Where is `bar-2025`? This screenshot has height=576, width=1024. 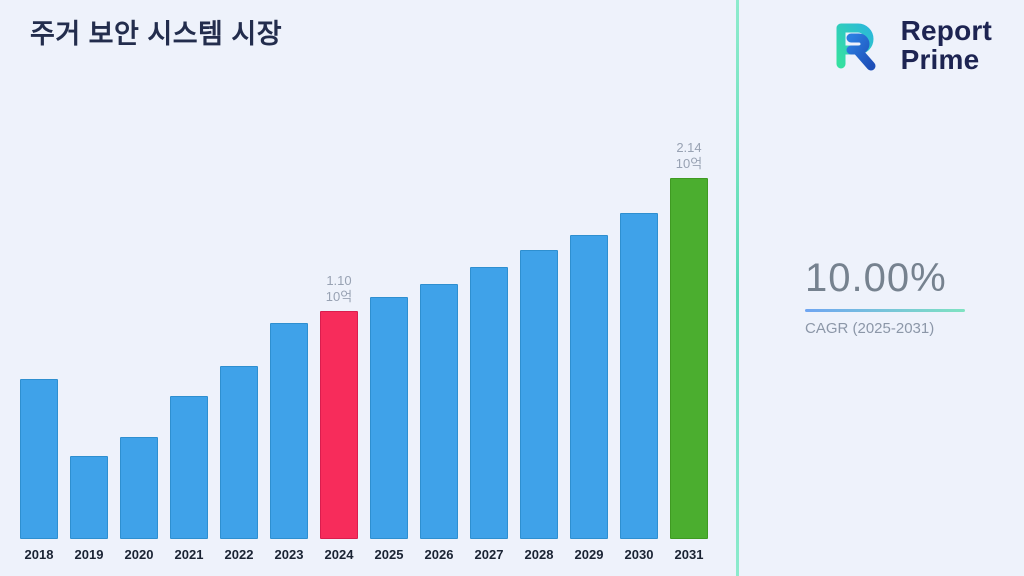 bar-2025 is located at coordinates (389, 418).